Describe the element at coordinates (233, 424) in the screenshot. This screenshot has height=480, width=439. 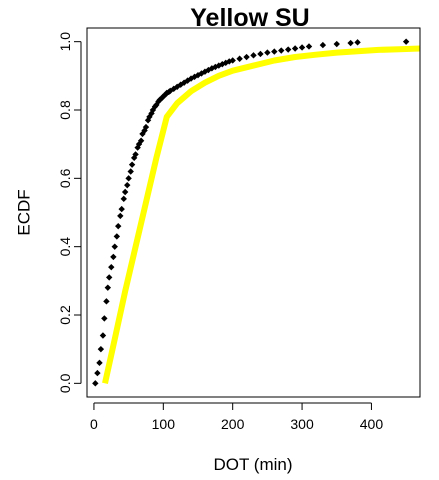
I see `x-tick-label: 200` at that location.